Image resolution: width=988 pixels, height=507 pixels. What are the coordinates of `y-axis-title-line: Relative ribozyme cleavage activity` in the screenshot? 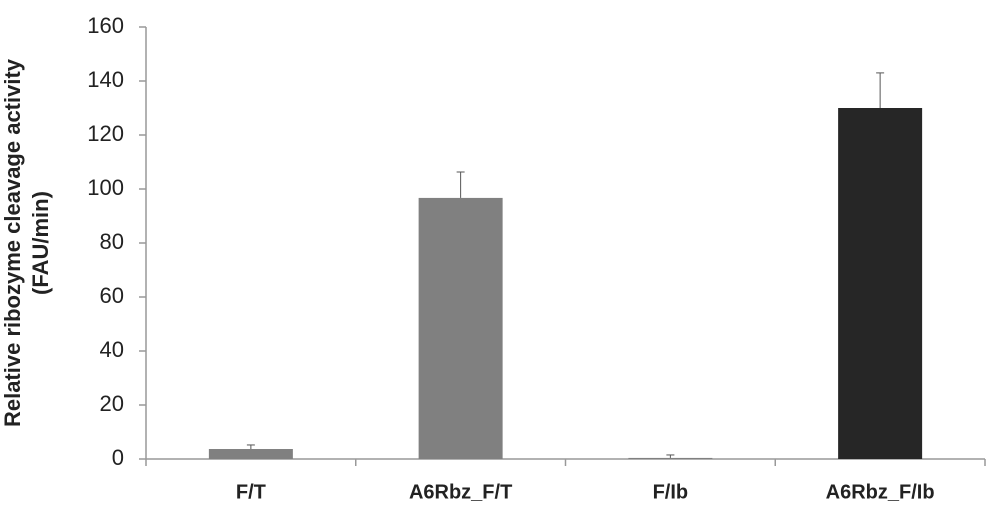 It's located at (12, 242).